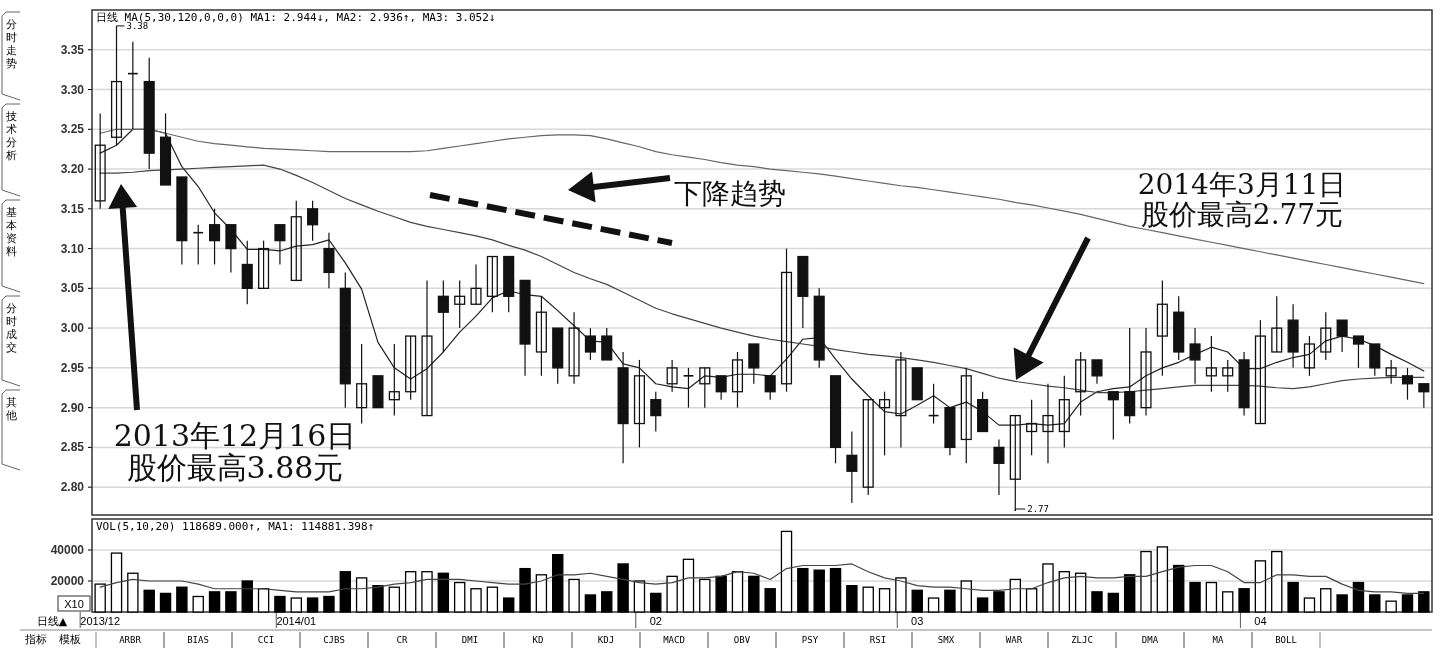 This screenshot has width=1440, height=655. What do you see at coordinates (72, 407) in the screenshot?
I see `y-tick-label: 2.90` at bounding box center [72, 407].